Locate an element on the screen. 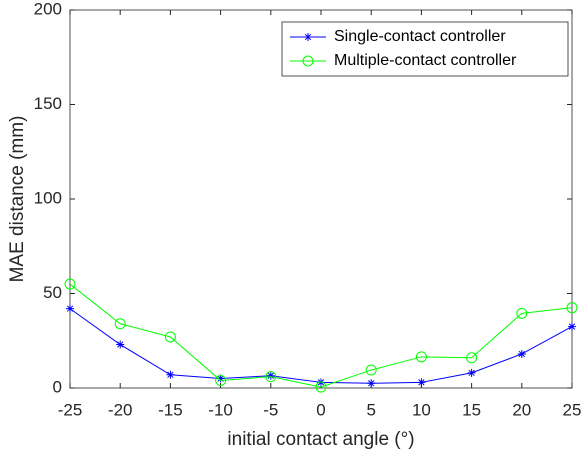 The image size is (586, 457). legend-label: Multiple-contact controller is located at coordinates (425, 60).